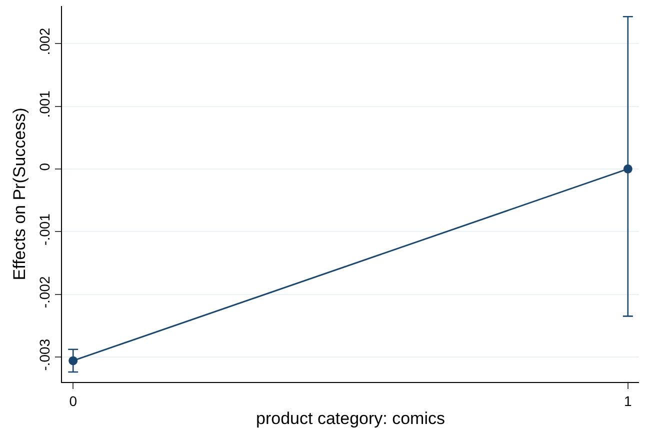  What do you see at coordinates (44, 229) in the screenshot?
I see `y-tick-label: -.001` at bounding box center [44, 229].